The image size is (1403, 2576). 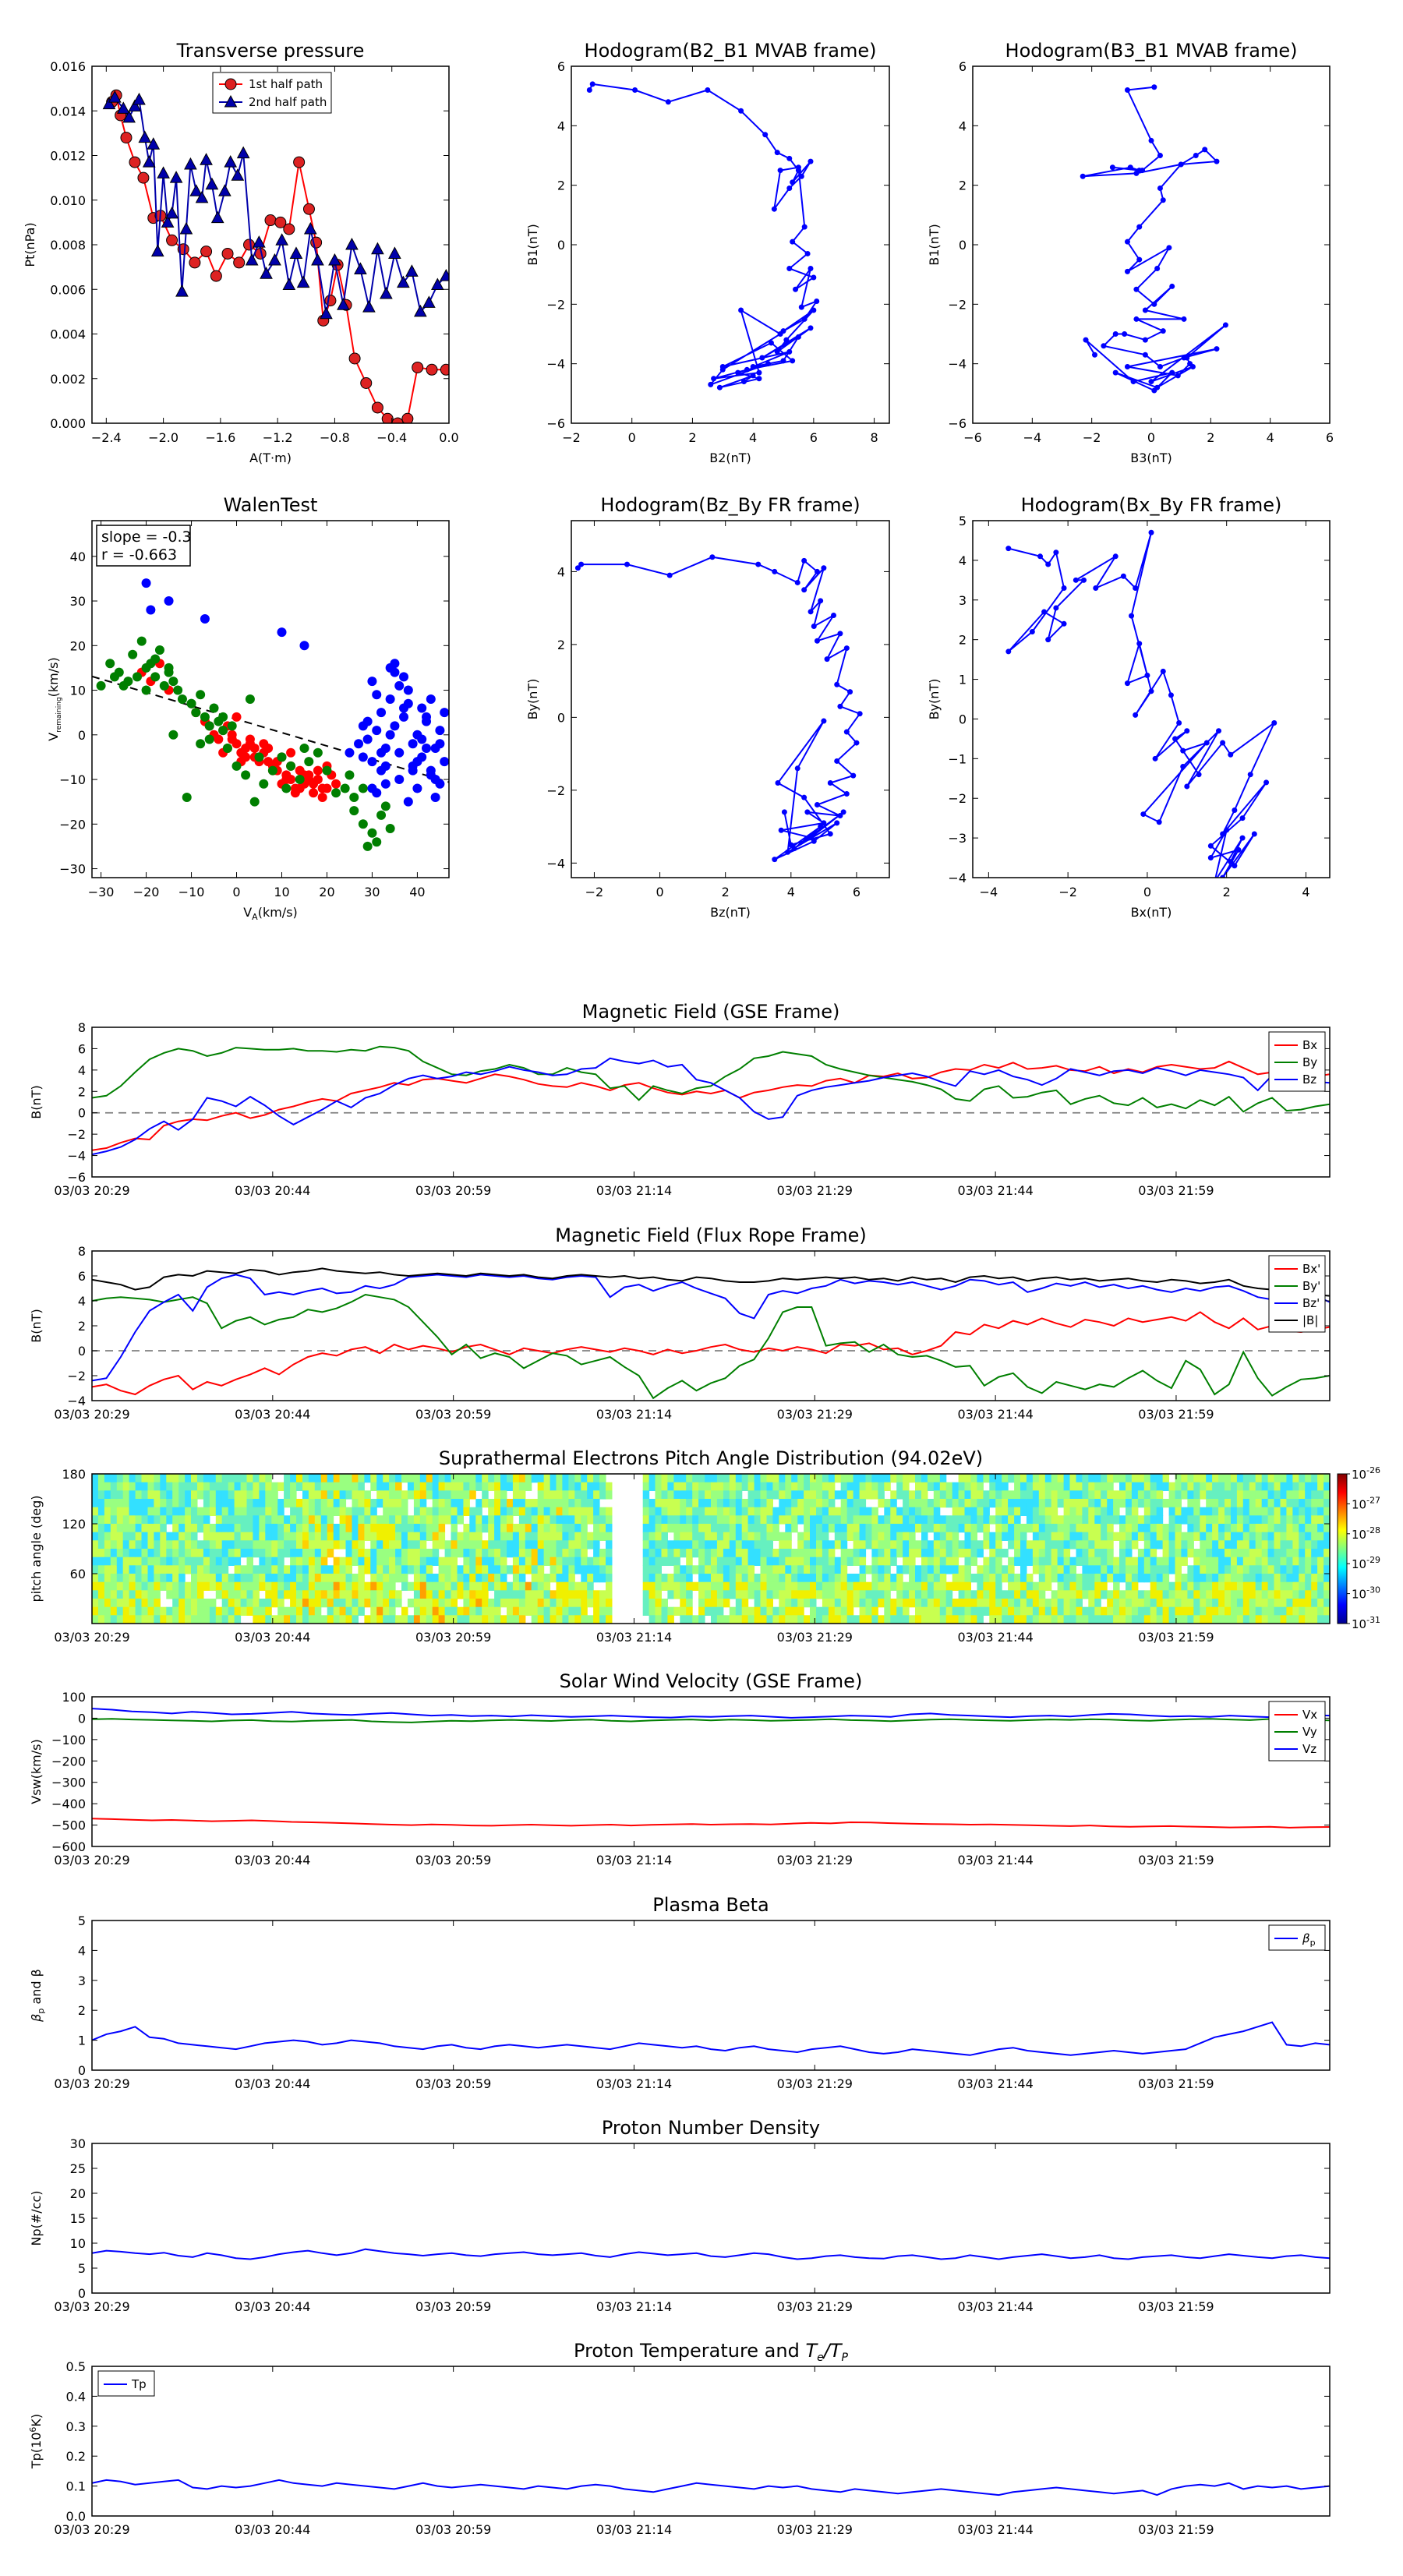 I want to click on marker-triangle, so click(x=259, y=241).